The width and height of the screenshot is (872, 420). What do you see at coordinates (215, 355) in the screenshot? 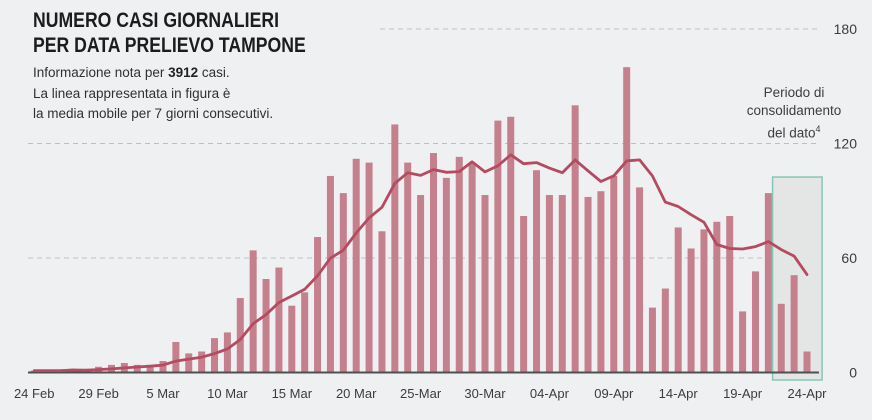
I see `case-bar-9-Mar` at bounding box center [215, 355].